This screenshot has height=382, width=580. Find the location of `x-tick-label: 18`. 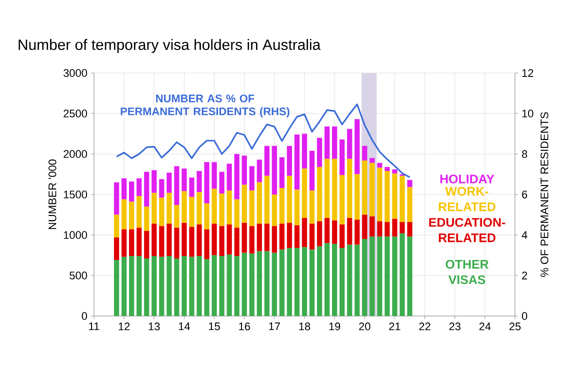

x-tick-label: 18 is located at coordinates (304, 326).